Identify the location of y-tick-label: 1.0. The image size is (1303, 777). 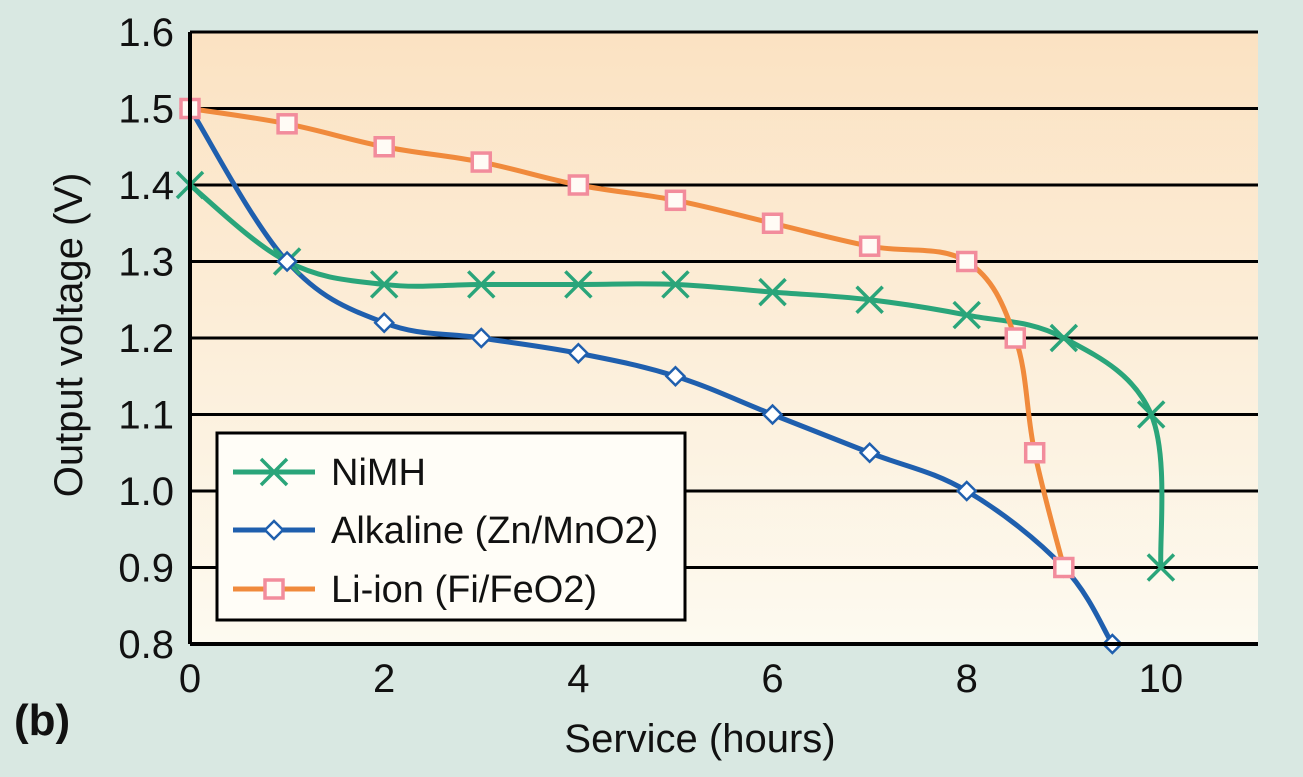
(146, 492).